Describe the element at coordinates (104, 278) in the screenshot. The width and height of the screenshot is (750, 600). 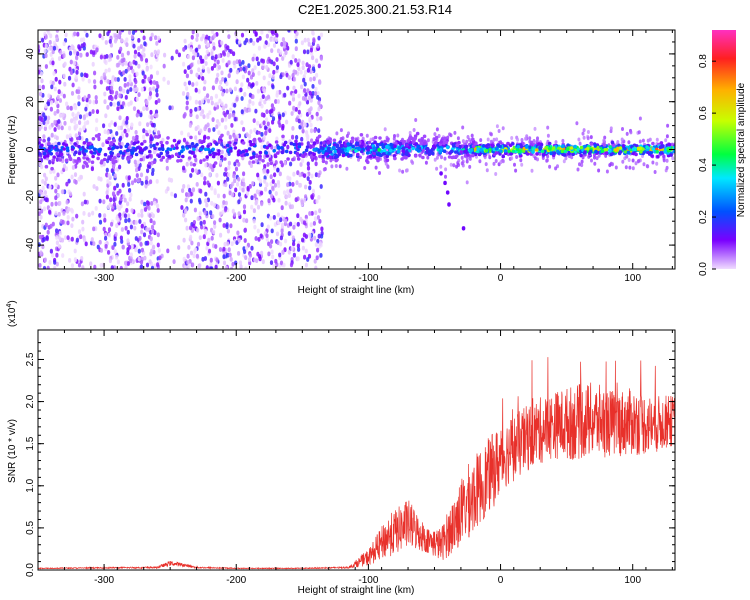
I see `top-xtick-label: -300` at that location.